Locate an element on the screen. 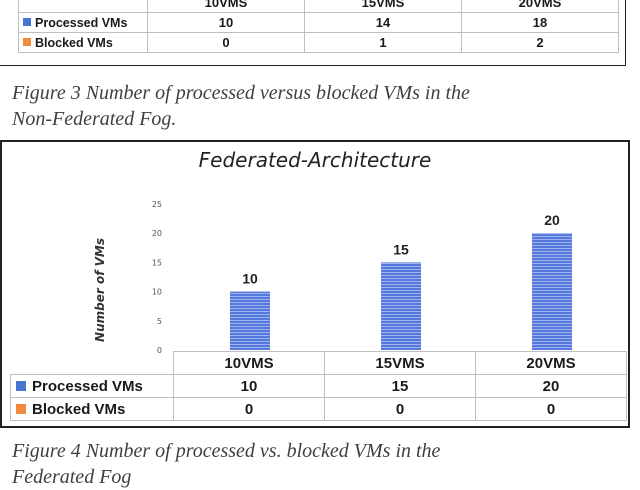  table-row: Blocked VMs 0 0 0 is located at coordinates (318, 409).